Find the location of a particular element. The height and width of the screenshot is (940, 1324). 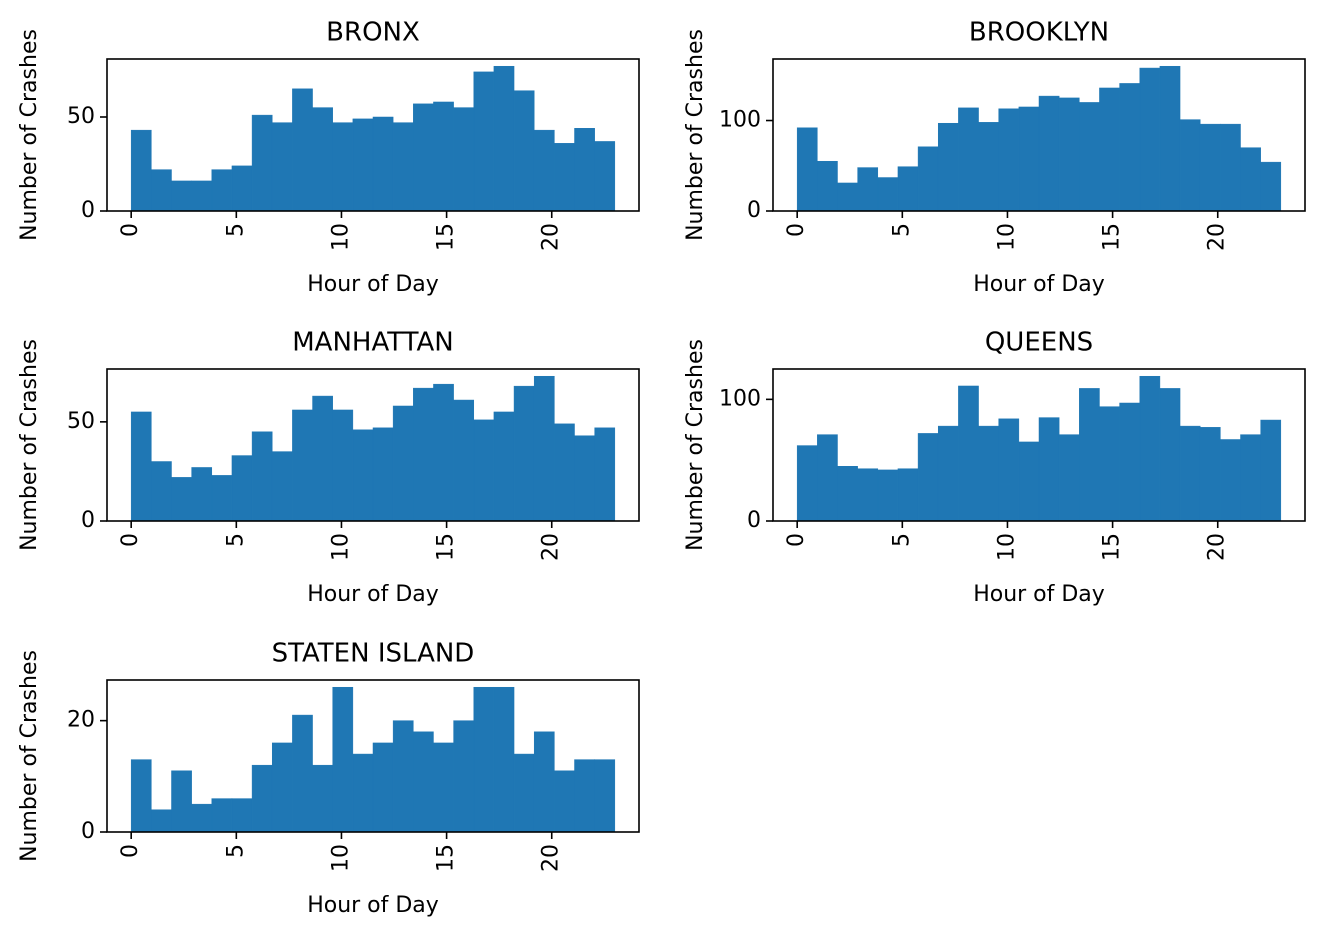

subplot-title: STATEN ISLAND is located at coordinates (373, 654).